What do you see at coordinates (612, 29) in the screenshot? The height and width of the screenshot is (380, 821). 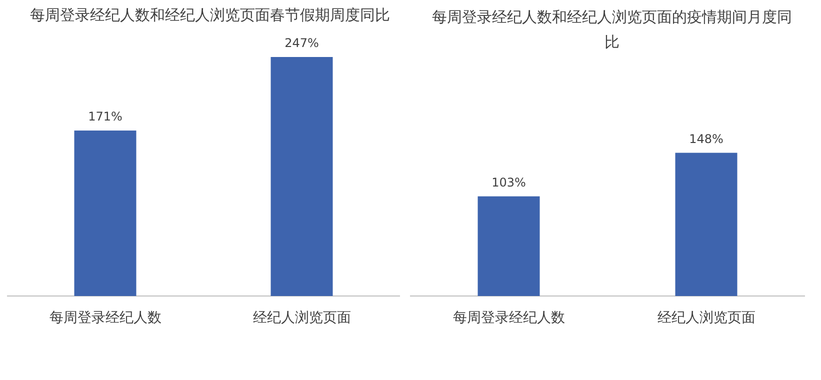 I see `chart-title: 每周登录经纪人数和经纪人浏览页面的疫情期间月度同比` at bounding box center [612, 29].